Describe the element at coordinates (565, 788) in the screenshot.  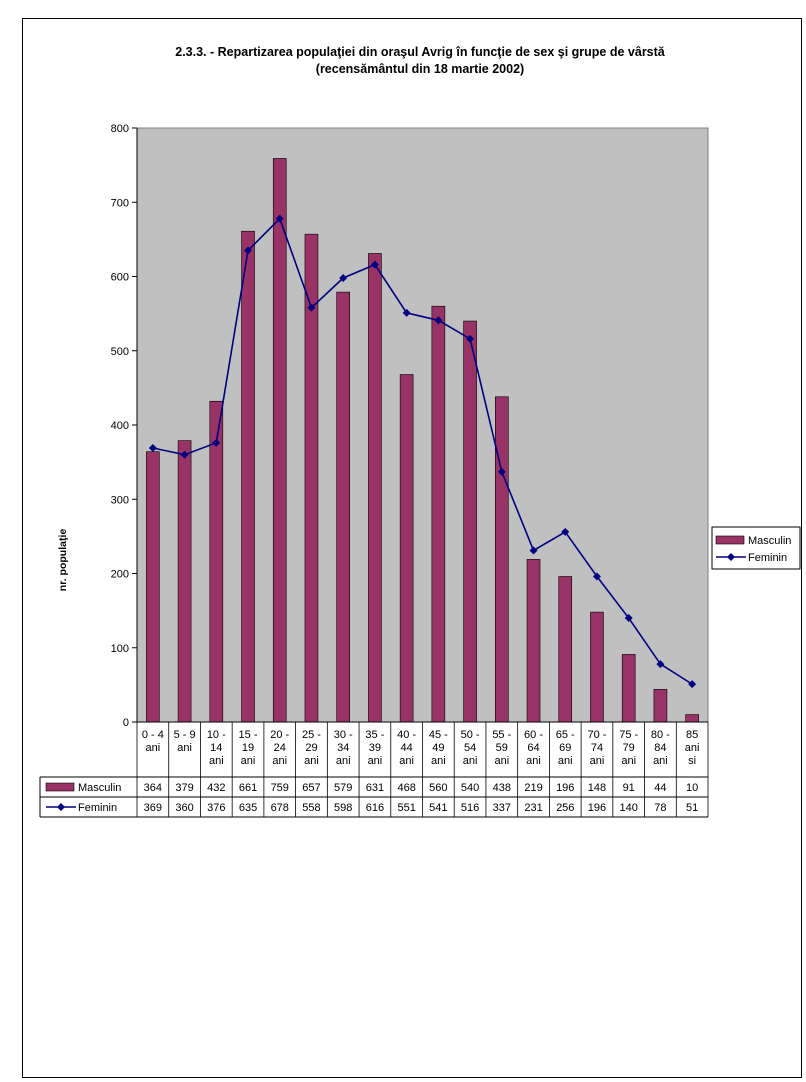
I see `table-value-masculin: 196` at that location.